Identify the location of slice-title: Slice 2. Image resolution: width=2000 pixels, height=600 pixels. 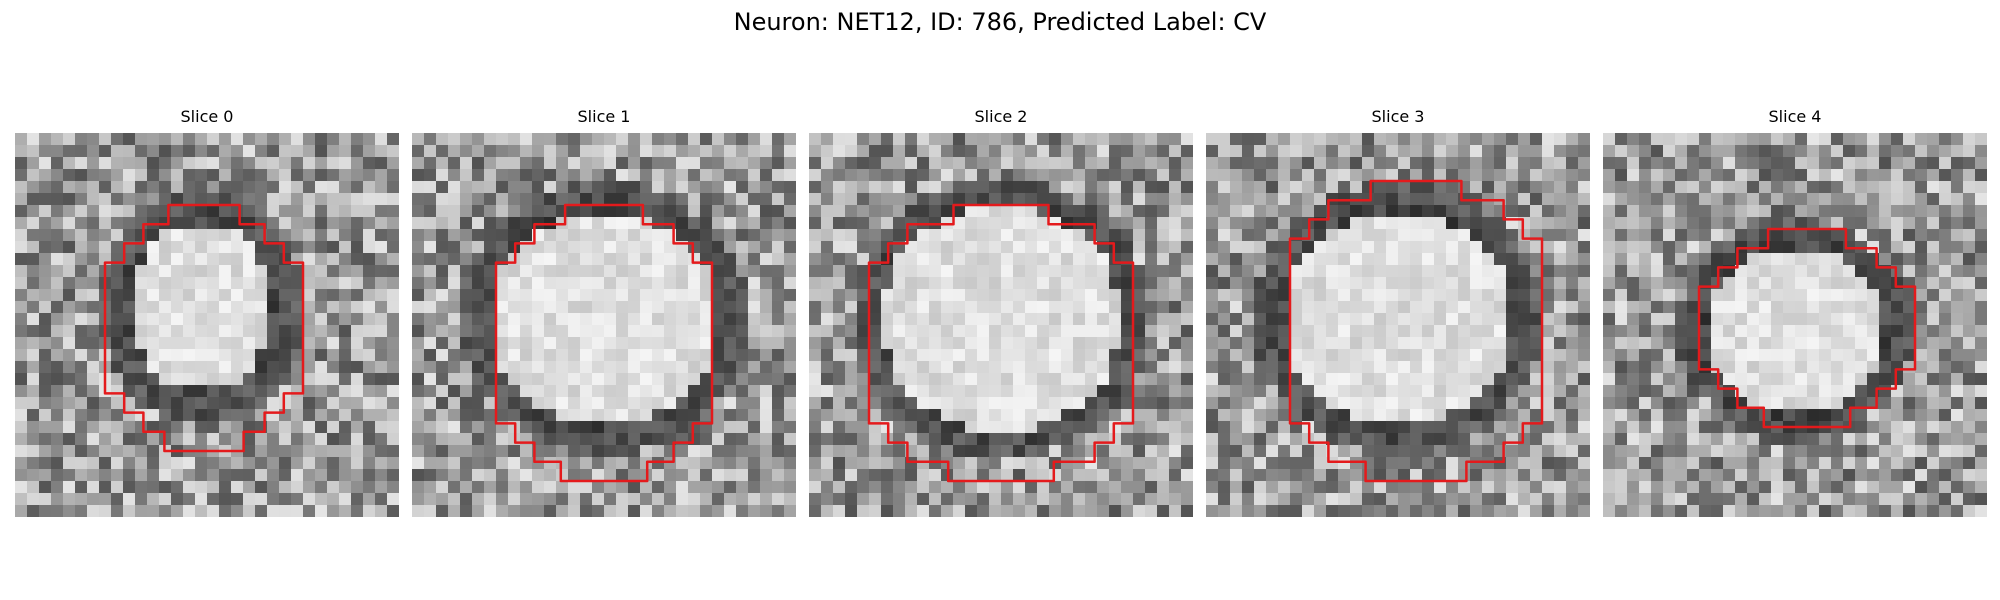
(1001, 116).